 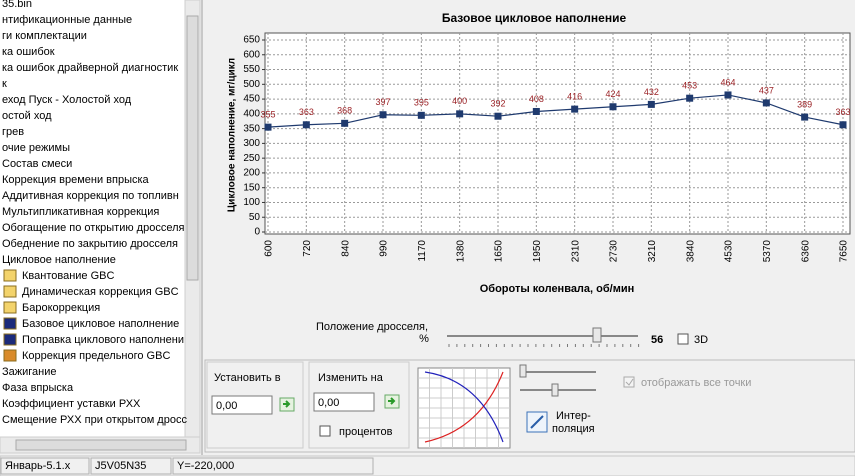 What do you see at coordinates (499, 251) in the screenshot?
I see `x-tick-label: 1650` at bounding box center [499, 251].